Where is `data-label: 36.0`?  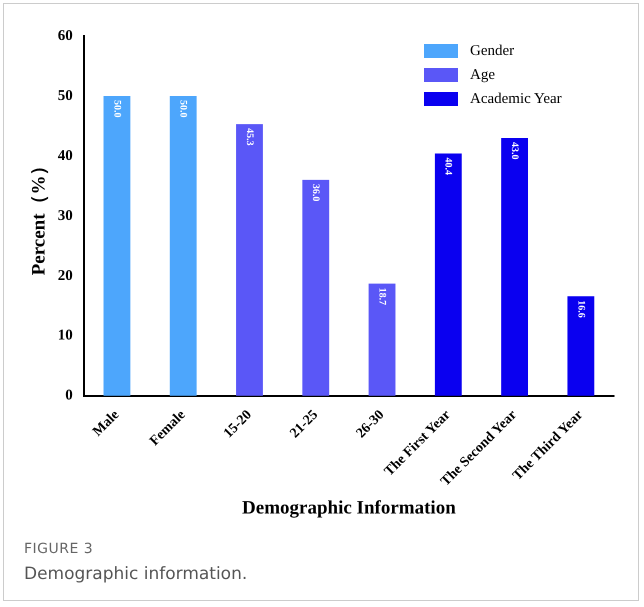
data-label: 36.0 is located at coordinates (316, 193).